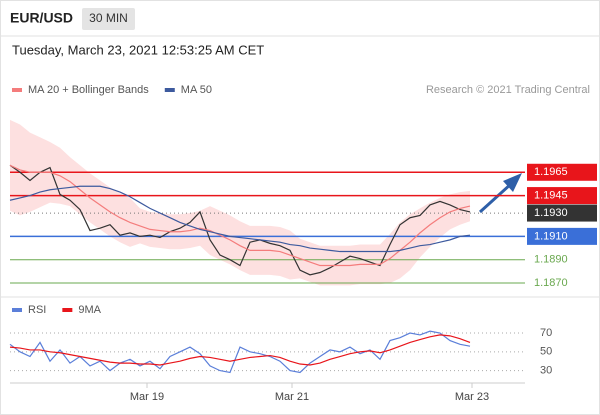 The height and width of the screenshot is (415, 600). Describe the element at coordinates (88, 90) in the screenshot. I see `legend-label: MA 20 + Bollinger Bands` at that location.